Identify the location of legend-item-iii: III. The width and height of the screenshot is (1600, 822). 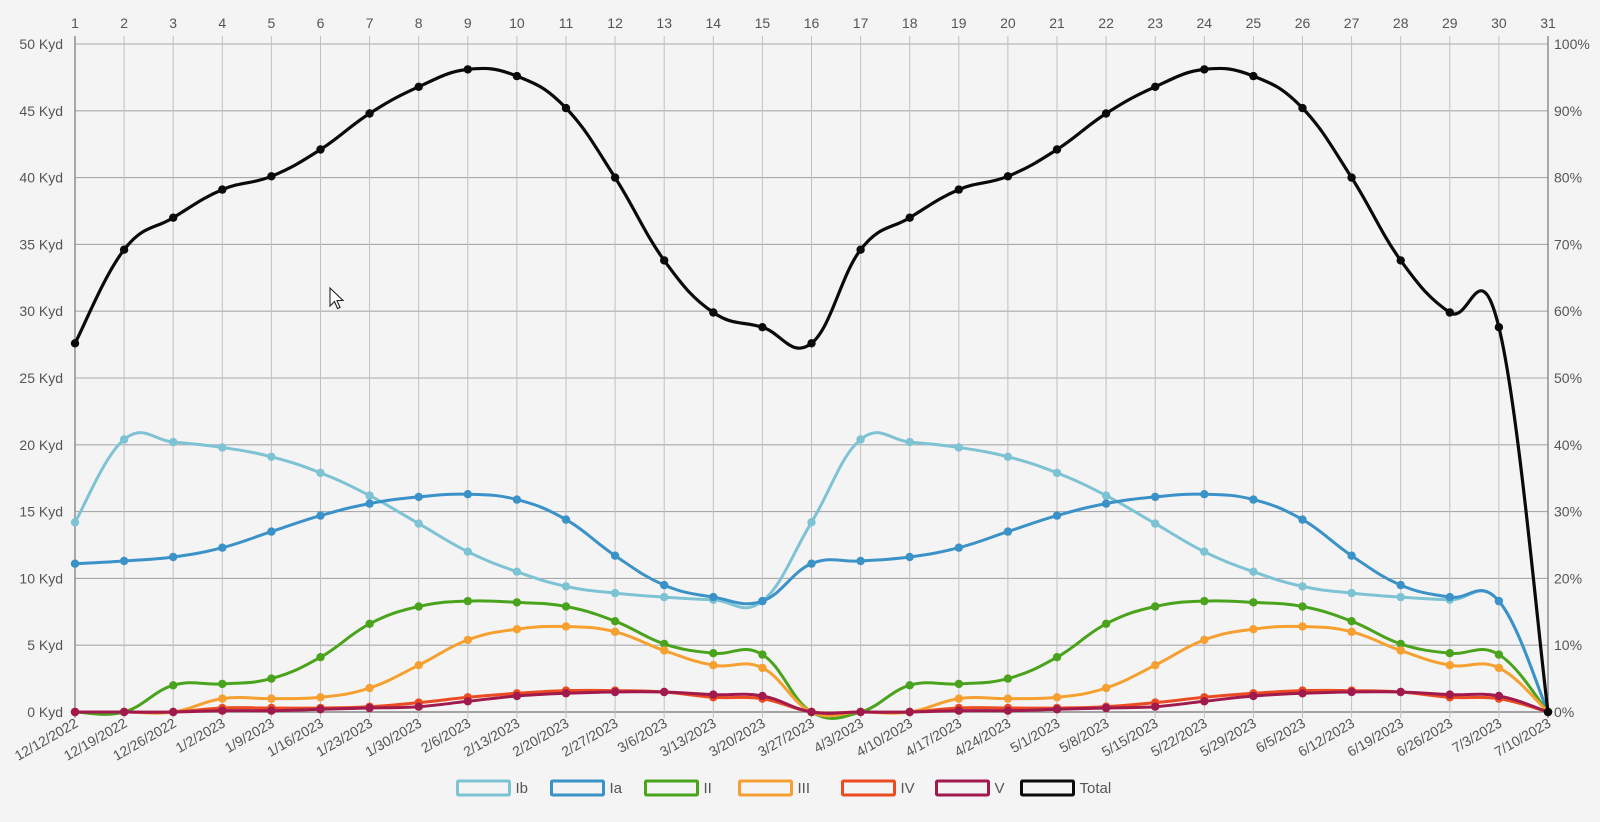
(774, 788).